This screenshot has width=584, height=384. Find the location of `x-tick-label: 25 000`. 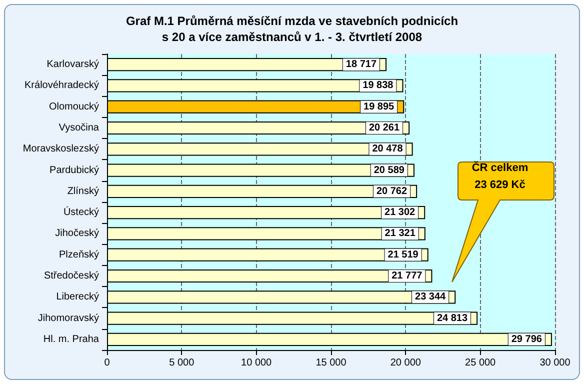

x-tick-label: 25 000 is located at coordinates (480, 363).